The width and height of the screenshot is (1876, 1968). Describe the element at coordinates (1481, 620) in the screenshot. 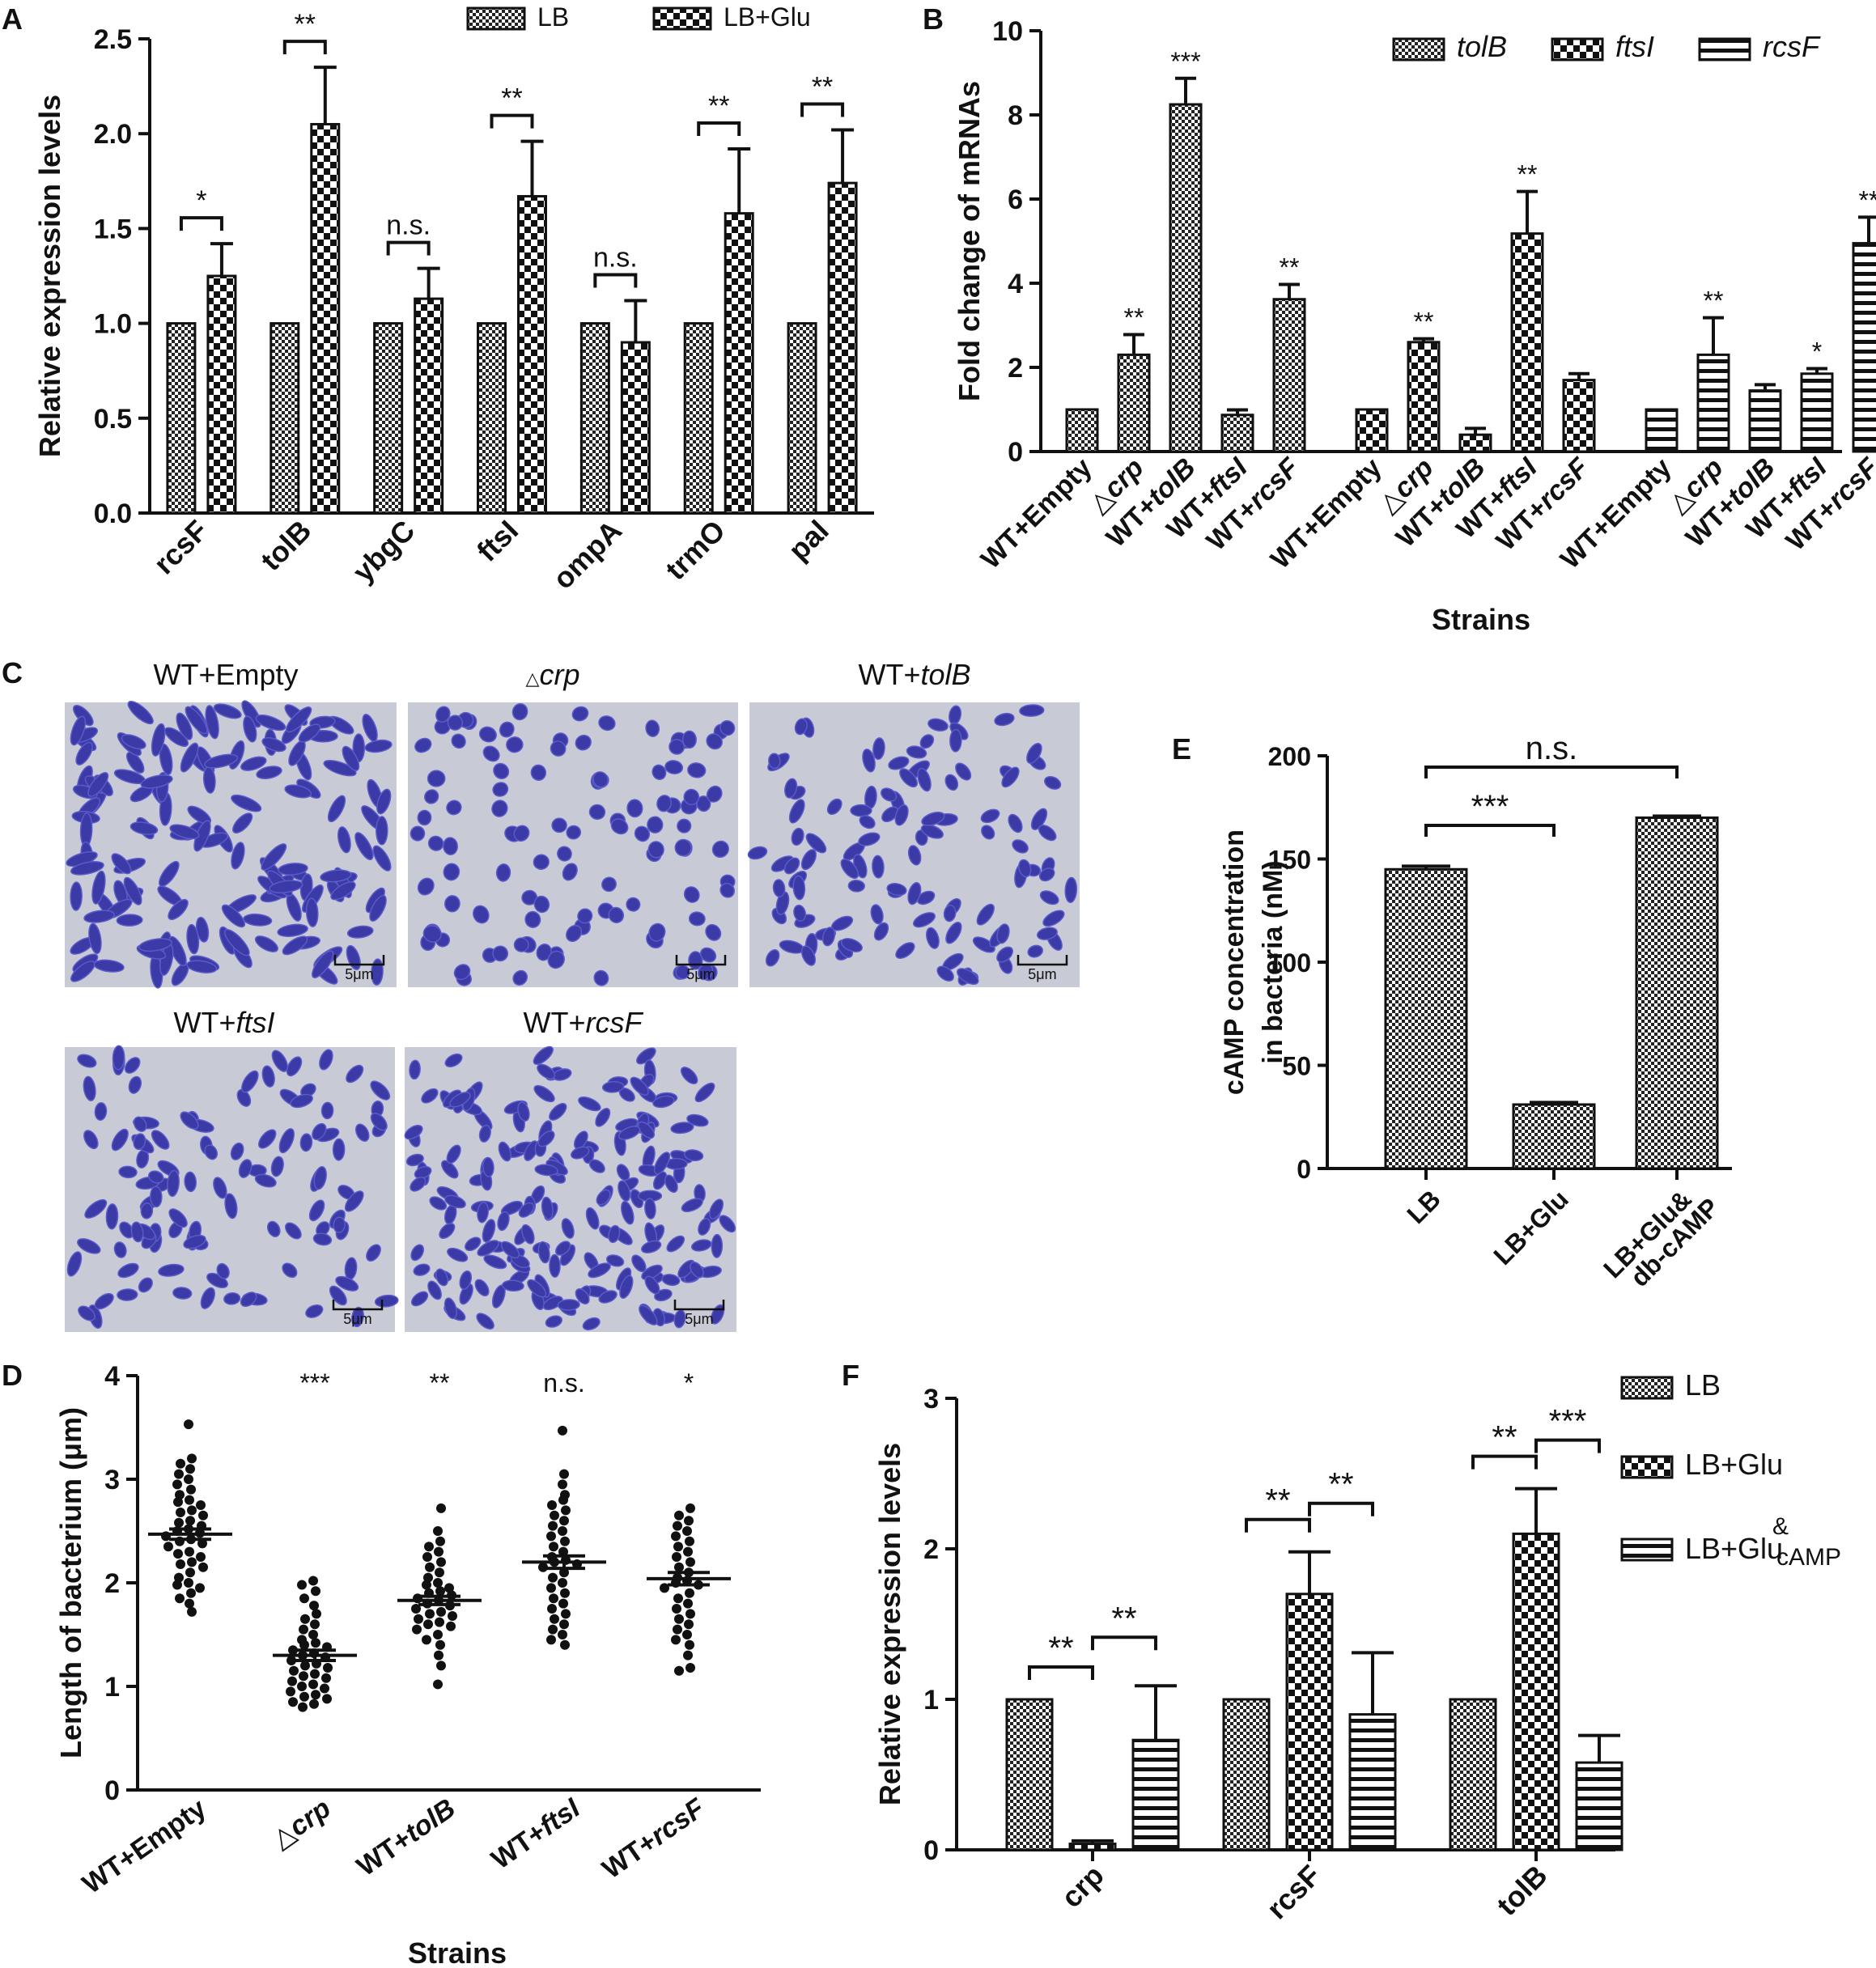

I see `x-axis-title: Strains` at that location.